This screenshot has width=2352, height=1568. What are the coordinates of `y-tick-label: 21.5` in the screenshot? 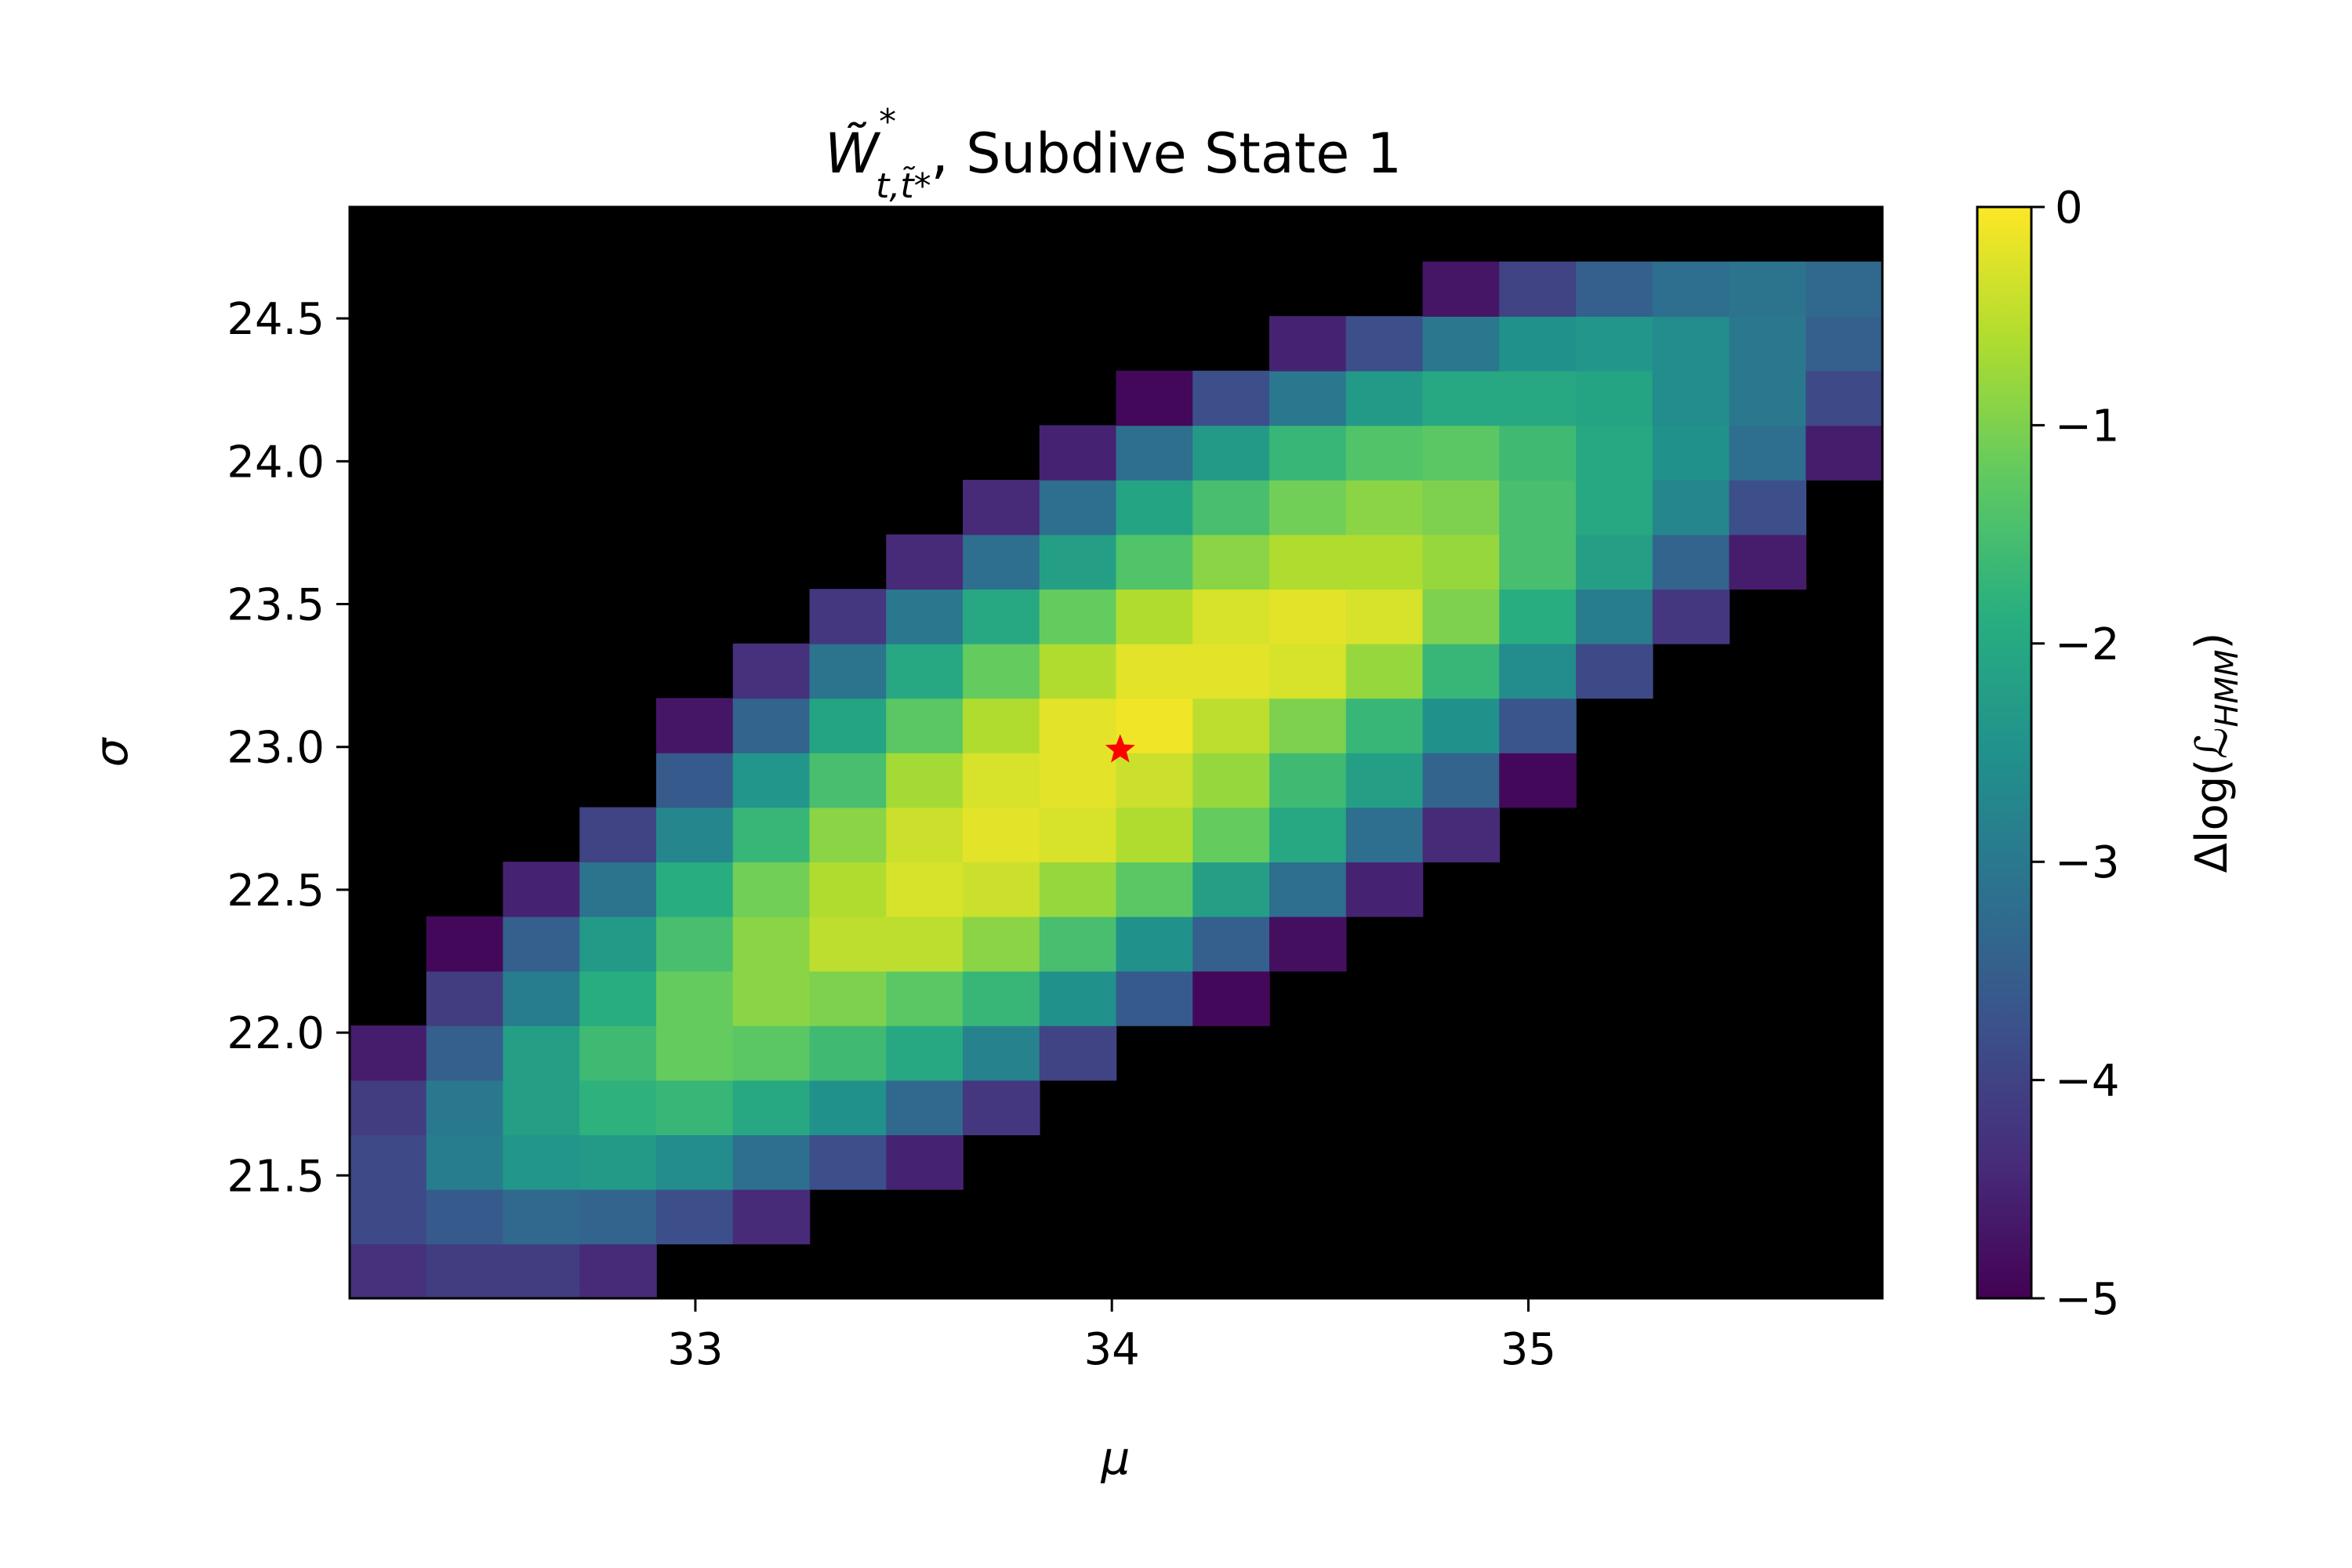 It's located at (276, 1176).